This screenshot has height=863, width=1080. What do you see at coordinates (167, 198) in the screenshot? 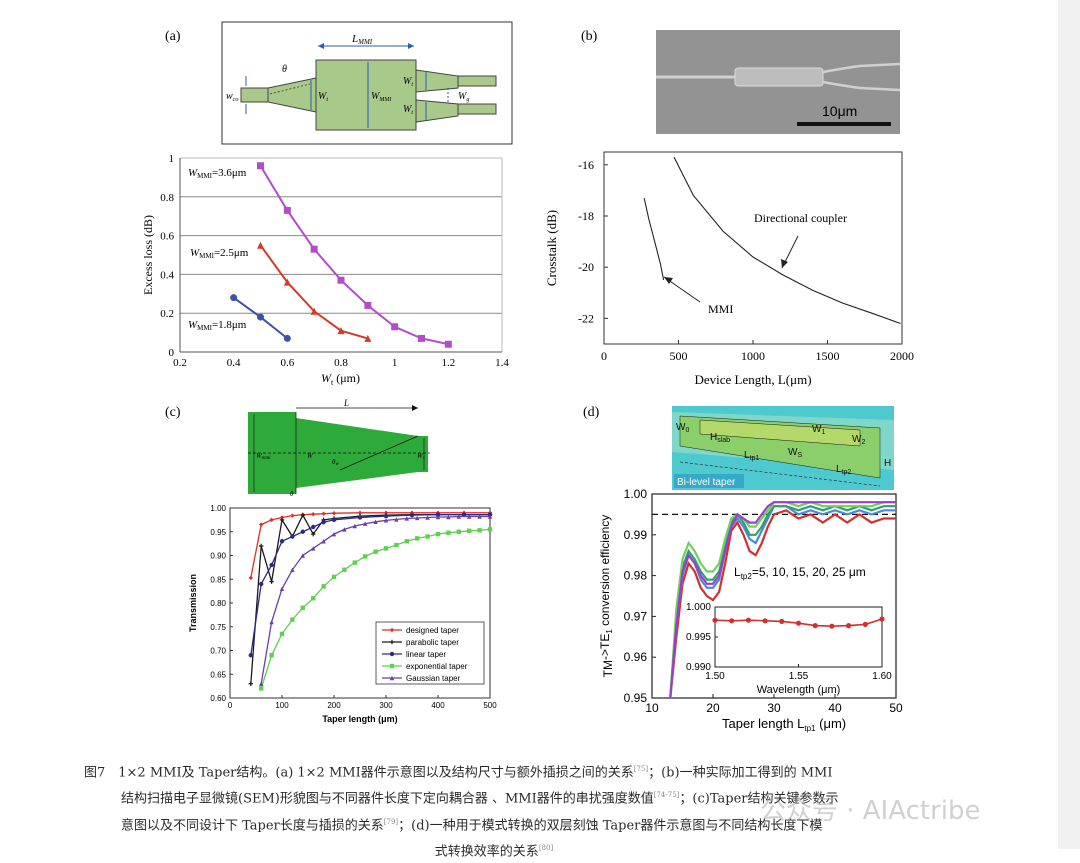
I see `y-tick-label: 0.8` at bounding box center [167, 198].